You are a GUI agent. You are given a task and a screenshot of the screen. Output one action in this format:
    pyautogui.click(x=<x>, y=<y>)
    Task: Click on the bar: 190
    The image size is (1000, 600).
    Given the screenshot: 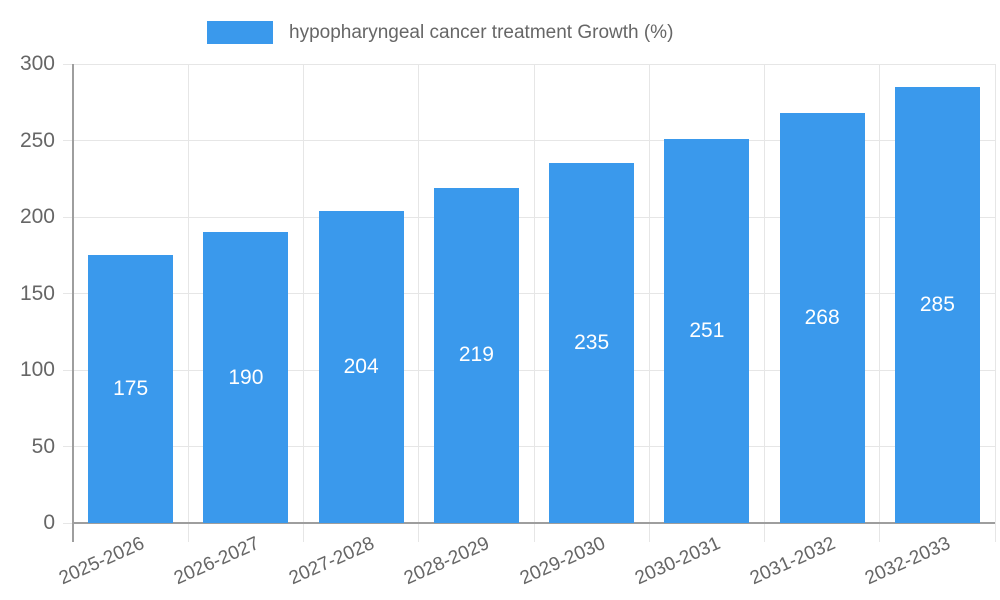 What is the action you would take?
    pyautogui.click(x=246, y=377)
    